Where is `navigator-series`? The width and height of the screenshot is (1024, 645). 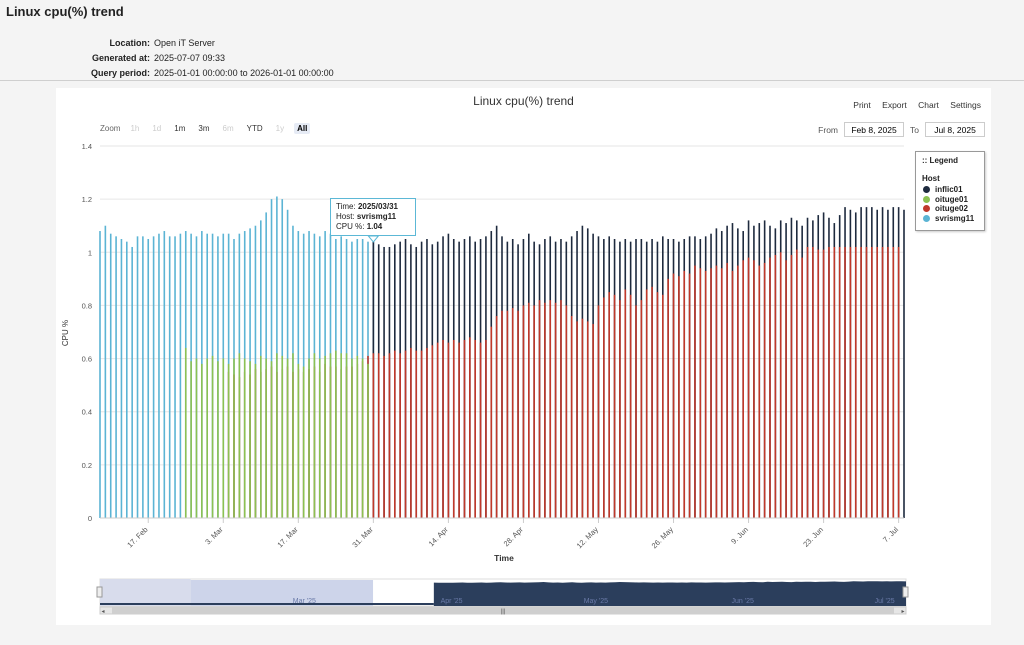 navigator-series is located at coordinates (669, 593).